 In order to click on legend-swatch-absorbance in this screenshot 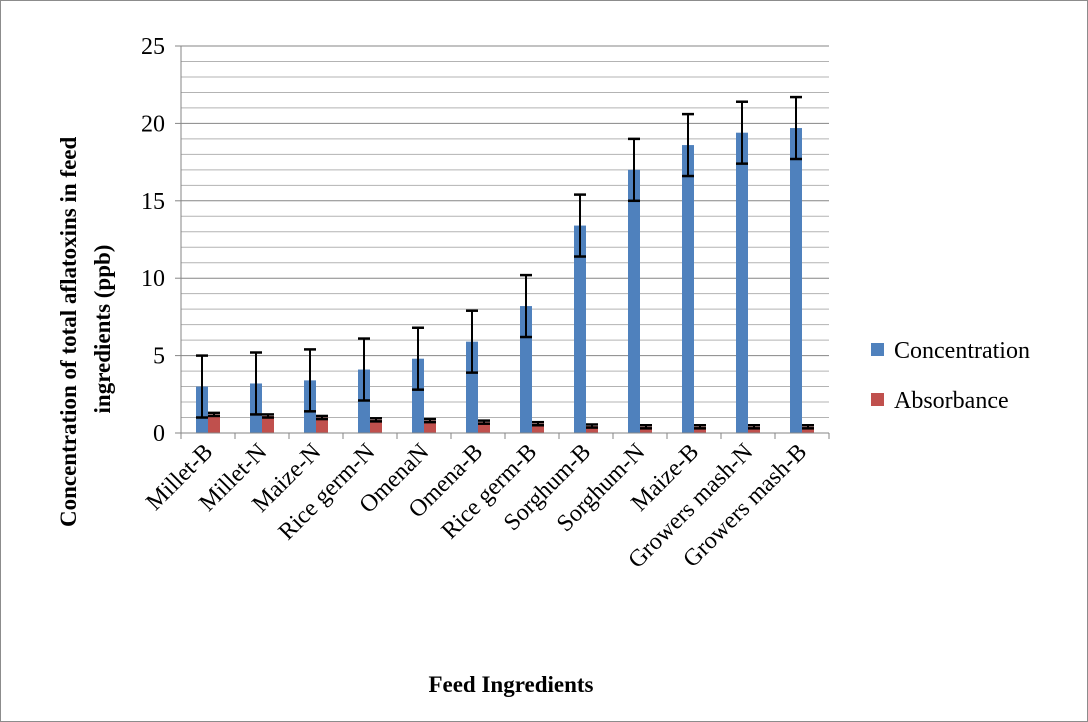, I will do `click(877, 399)`.